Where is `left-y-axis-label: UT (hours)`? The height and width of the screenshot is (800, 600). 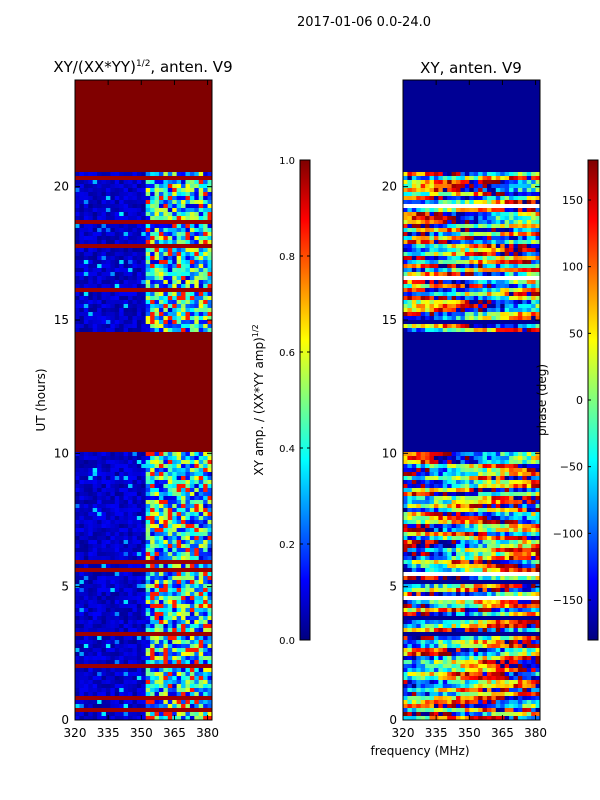
left-y-axis-label: UT (hours) is located at coordinates (41, 399).